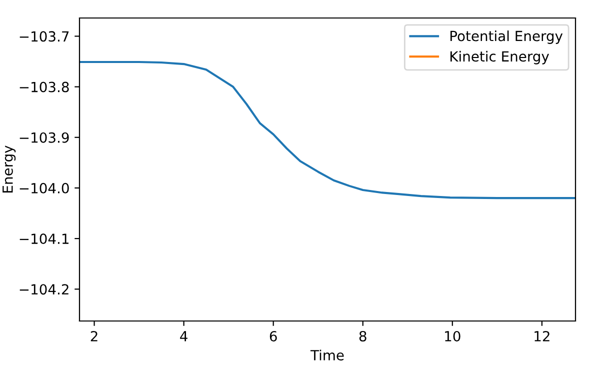  Describe the element at coordinates (44, 137) in the screenshot. I see `y-tick-label: −103.9` at that location.